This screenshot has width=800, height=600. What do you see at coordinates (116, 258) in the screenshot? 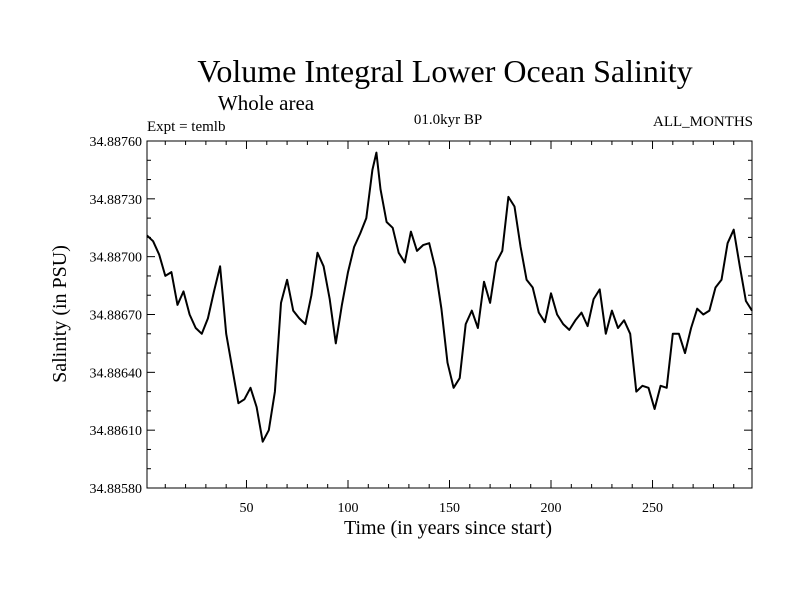
I see `y-tick-label: 34.88700` at bounding box center [116, 258].